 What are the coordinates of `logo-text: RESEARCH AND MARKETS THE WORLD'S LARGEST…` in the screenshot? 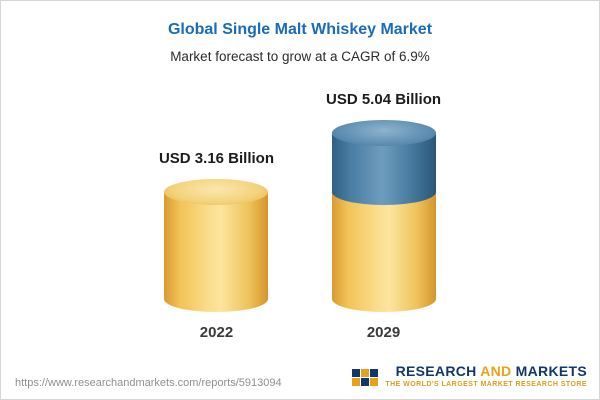 It's located at (486, 375).